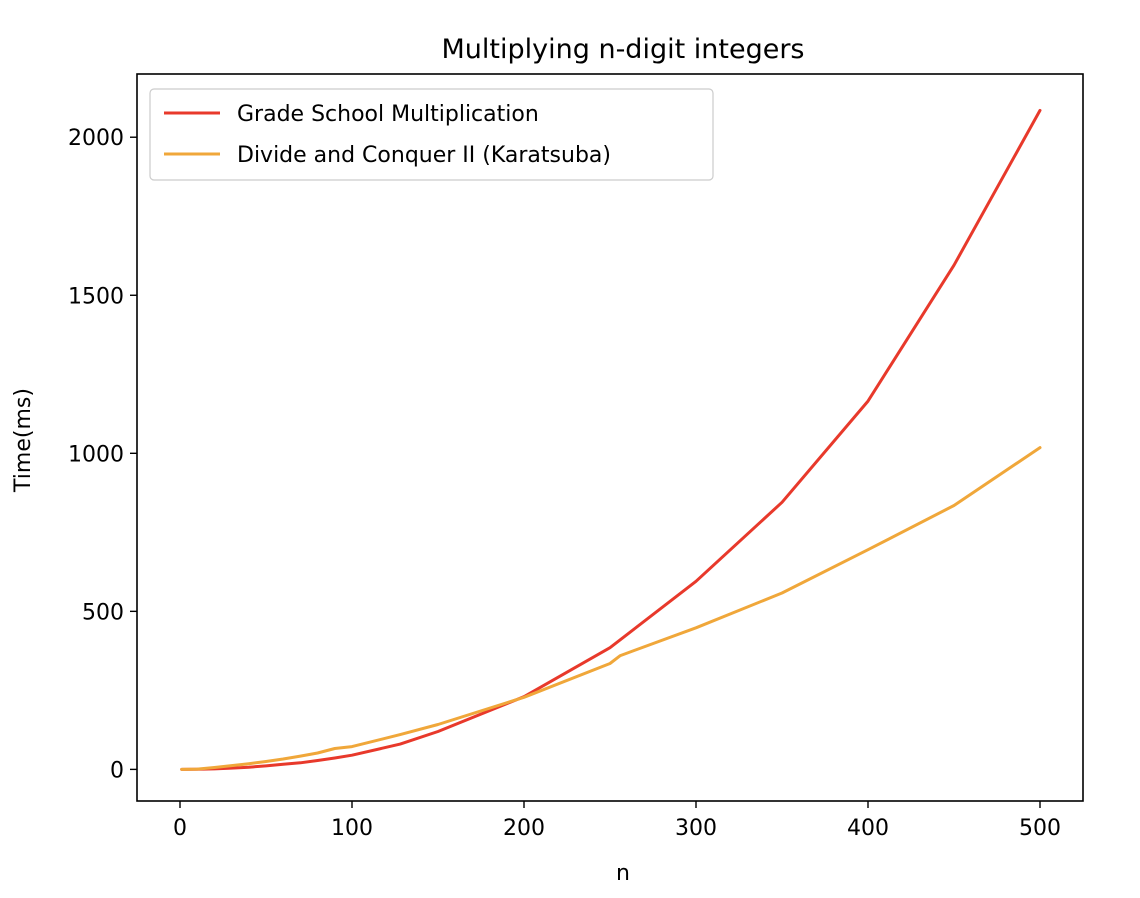 Image resolution: width=1140 pixels, height=898 pixels. Describe the element at coordinates (617, 821) in the screenshot. I see `x-axis: 0 100 200 300 400 500` at that location.